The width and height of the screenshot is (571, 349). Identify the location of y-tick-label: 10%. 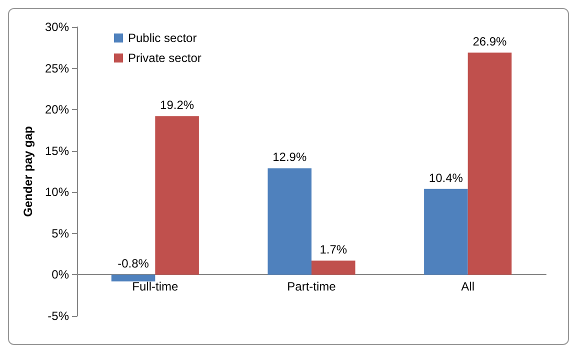
(57, 192).